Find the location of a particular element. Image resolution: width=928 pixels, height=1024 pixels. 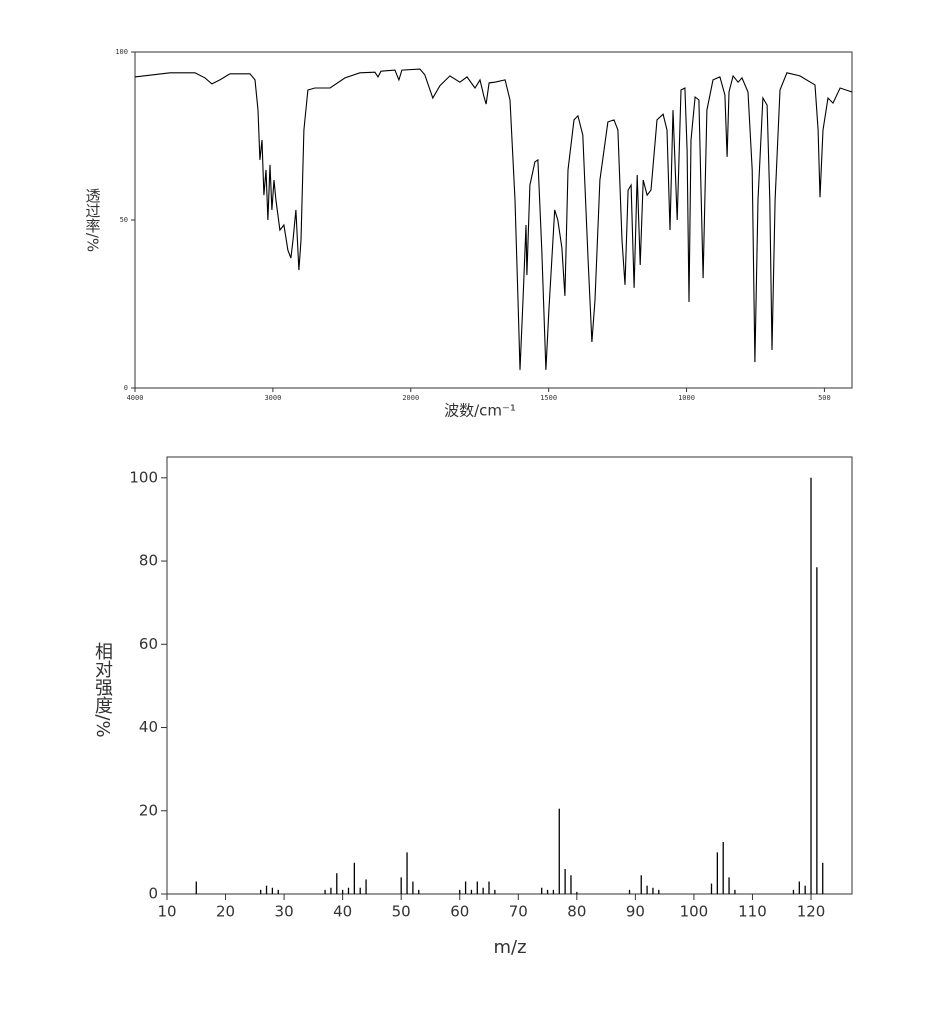

y-tick-label: 50 is located at coordinates (124, 220).